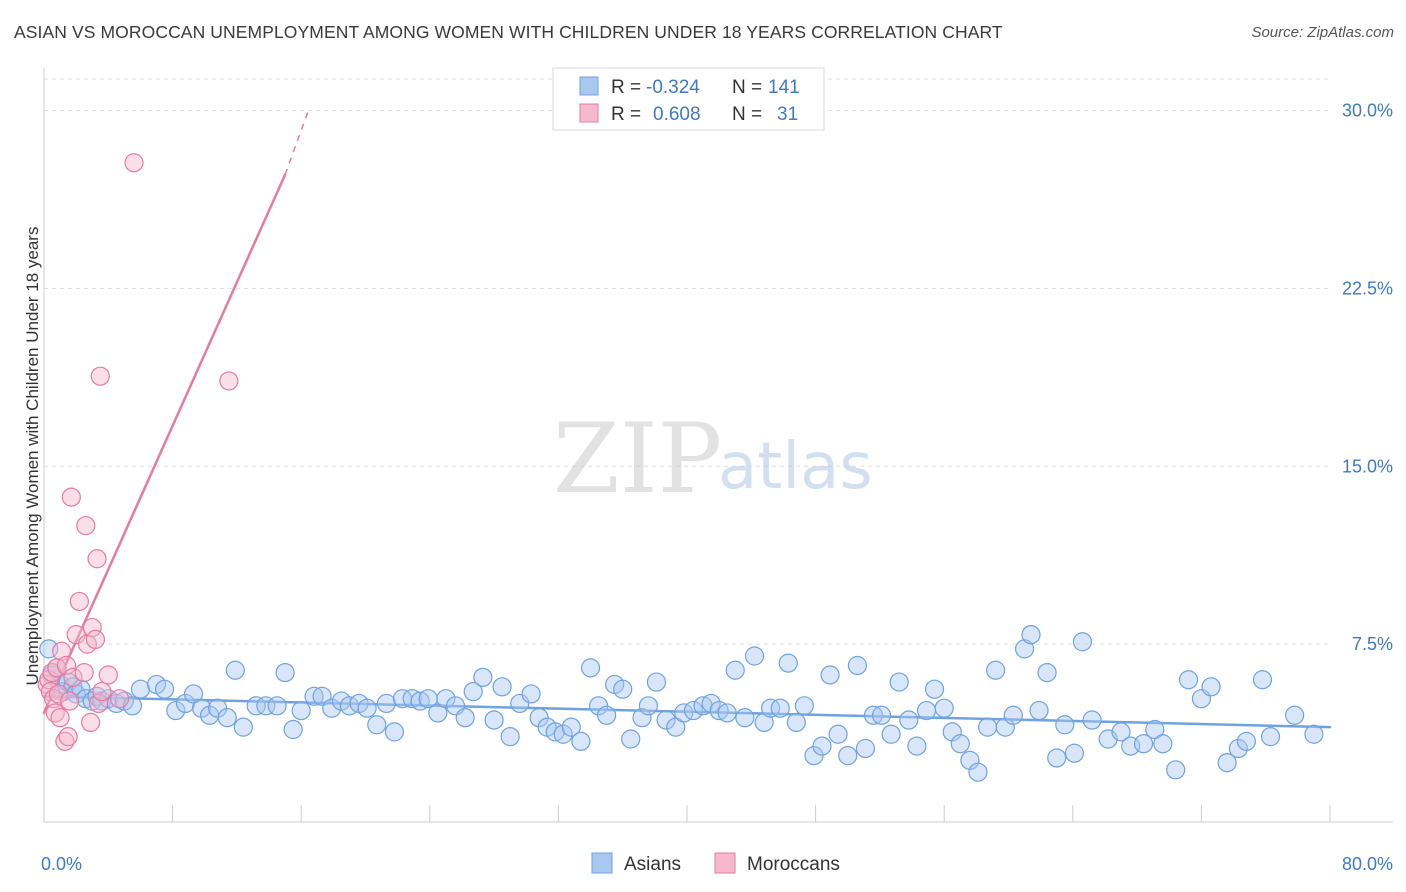 This screenshot has height=892, width=1406. Describe the element at coordinates (1367, 466) in the screenshot. I see `y-tick-label-1: 15.0%` at that location.